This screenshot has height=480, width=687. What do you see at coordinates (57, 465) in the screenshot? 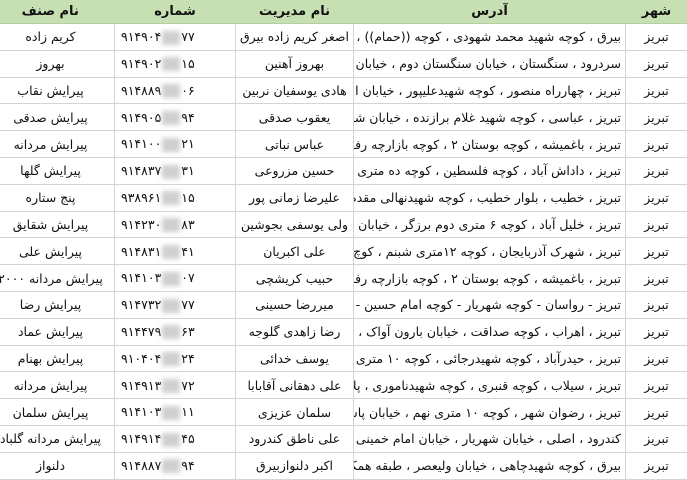
I see `guild-cell: دلنواز` at bounding box center [57, 465].